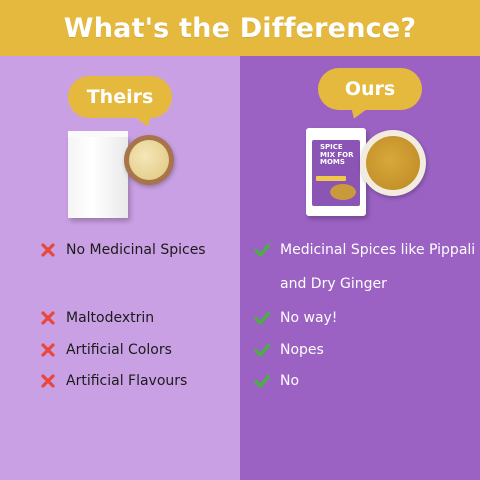  I want to click on ours-item-text: No, so click(290, 381).